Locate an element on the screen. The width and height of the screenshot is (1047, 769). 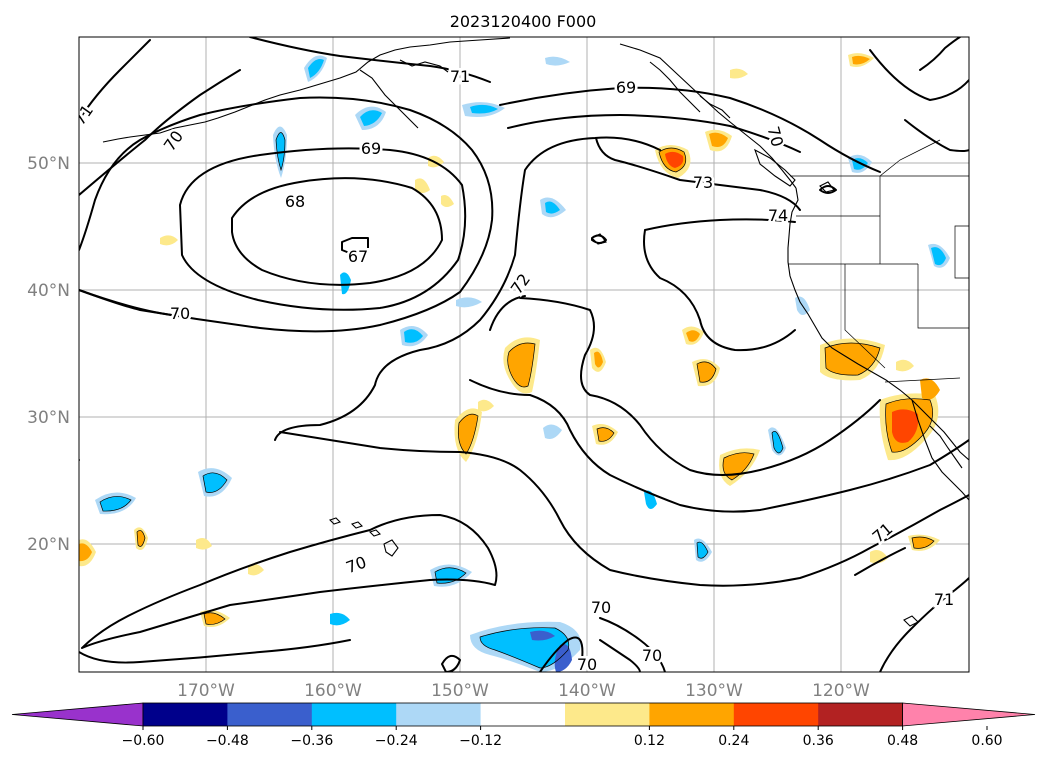
colorbar-tick-label: −0.36 is located at coordinates (311, 741).